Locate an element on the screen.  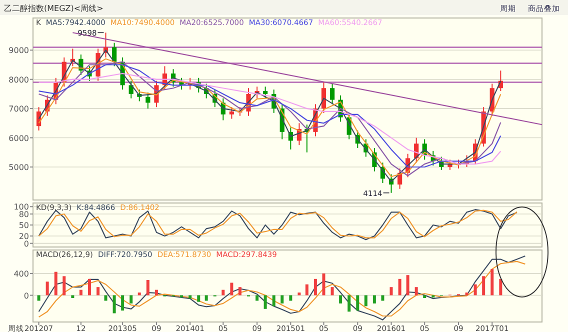
y-tick-label: 5000 is located at coordinates (18, 167).